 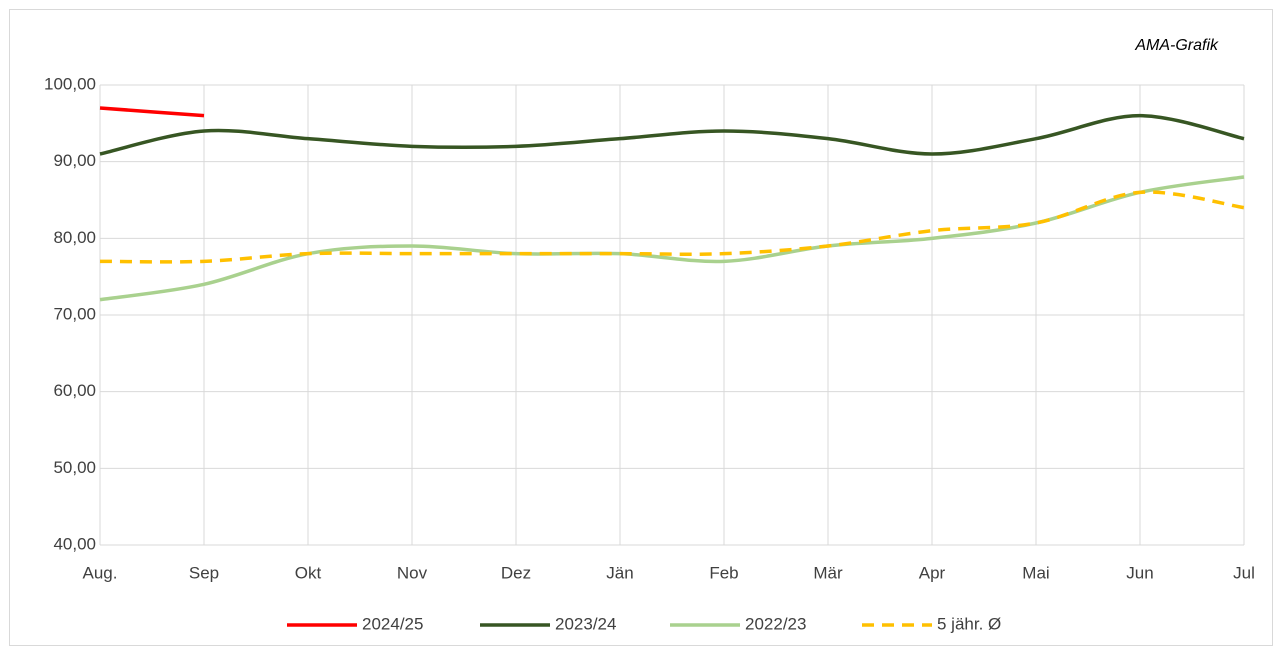 I want to click on x-tick-label: Mai, so click(x=1035, y=572).